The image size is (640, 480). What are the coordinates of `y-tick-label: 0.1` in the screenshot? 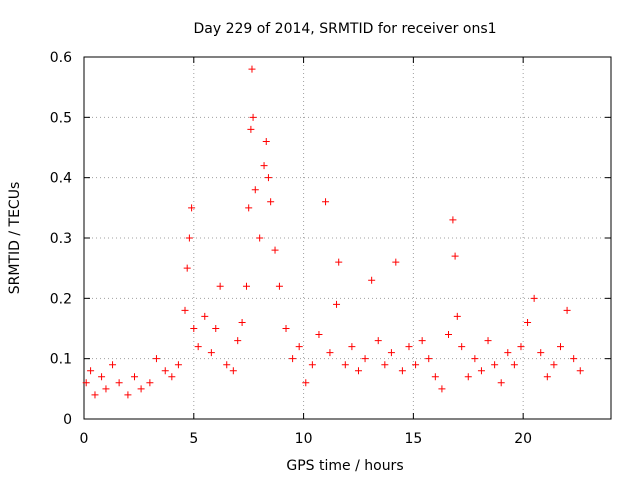 It's located at (61, 360).